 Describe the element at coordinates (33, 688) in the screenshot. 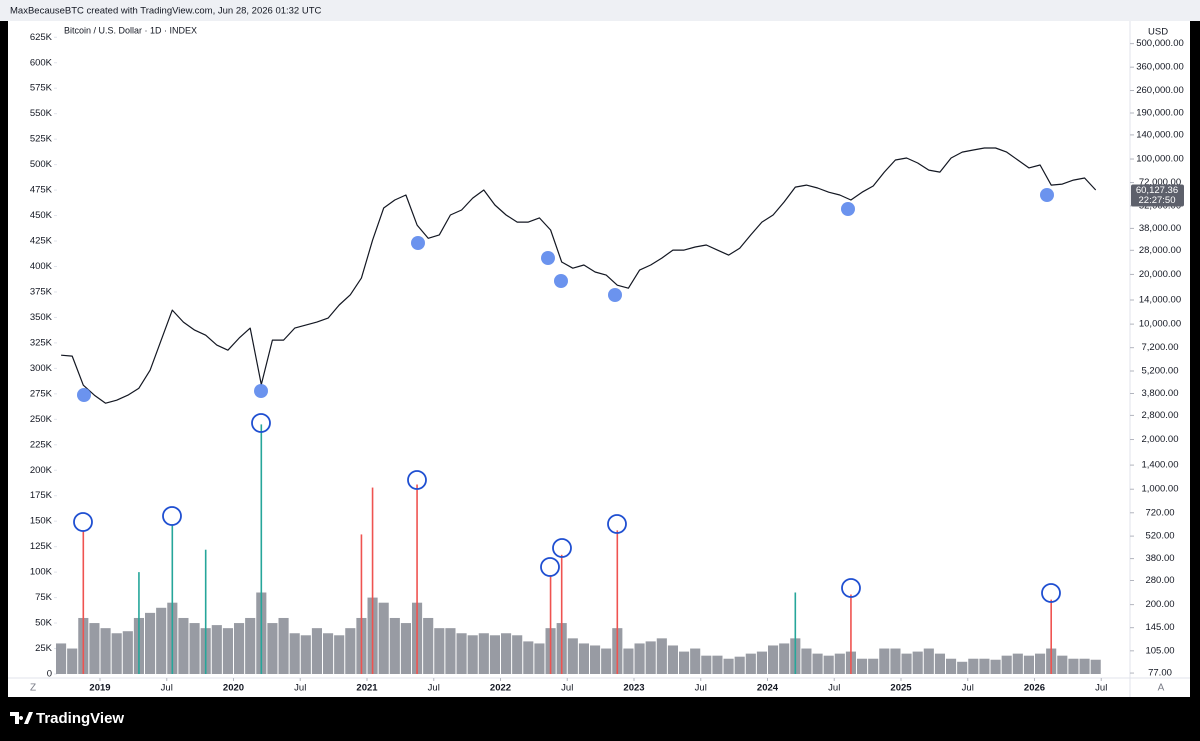

I see `corner-button: Z` at that location.